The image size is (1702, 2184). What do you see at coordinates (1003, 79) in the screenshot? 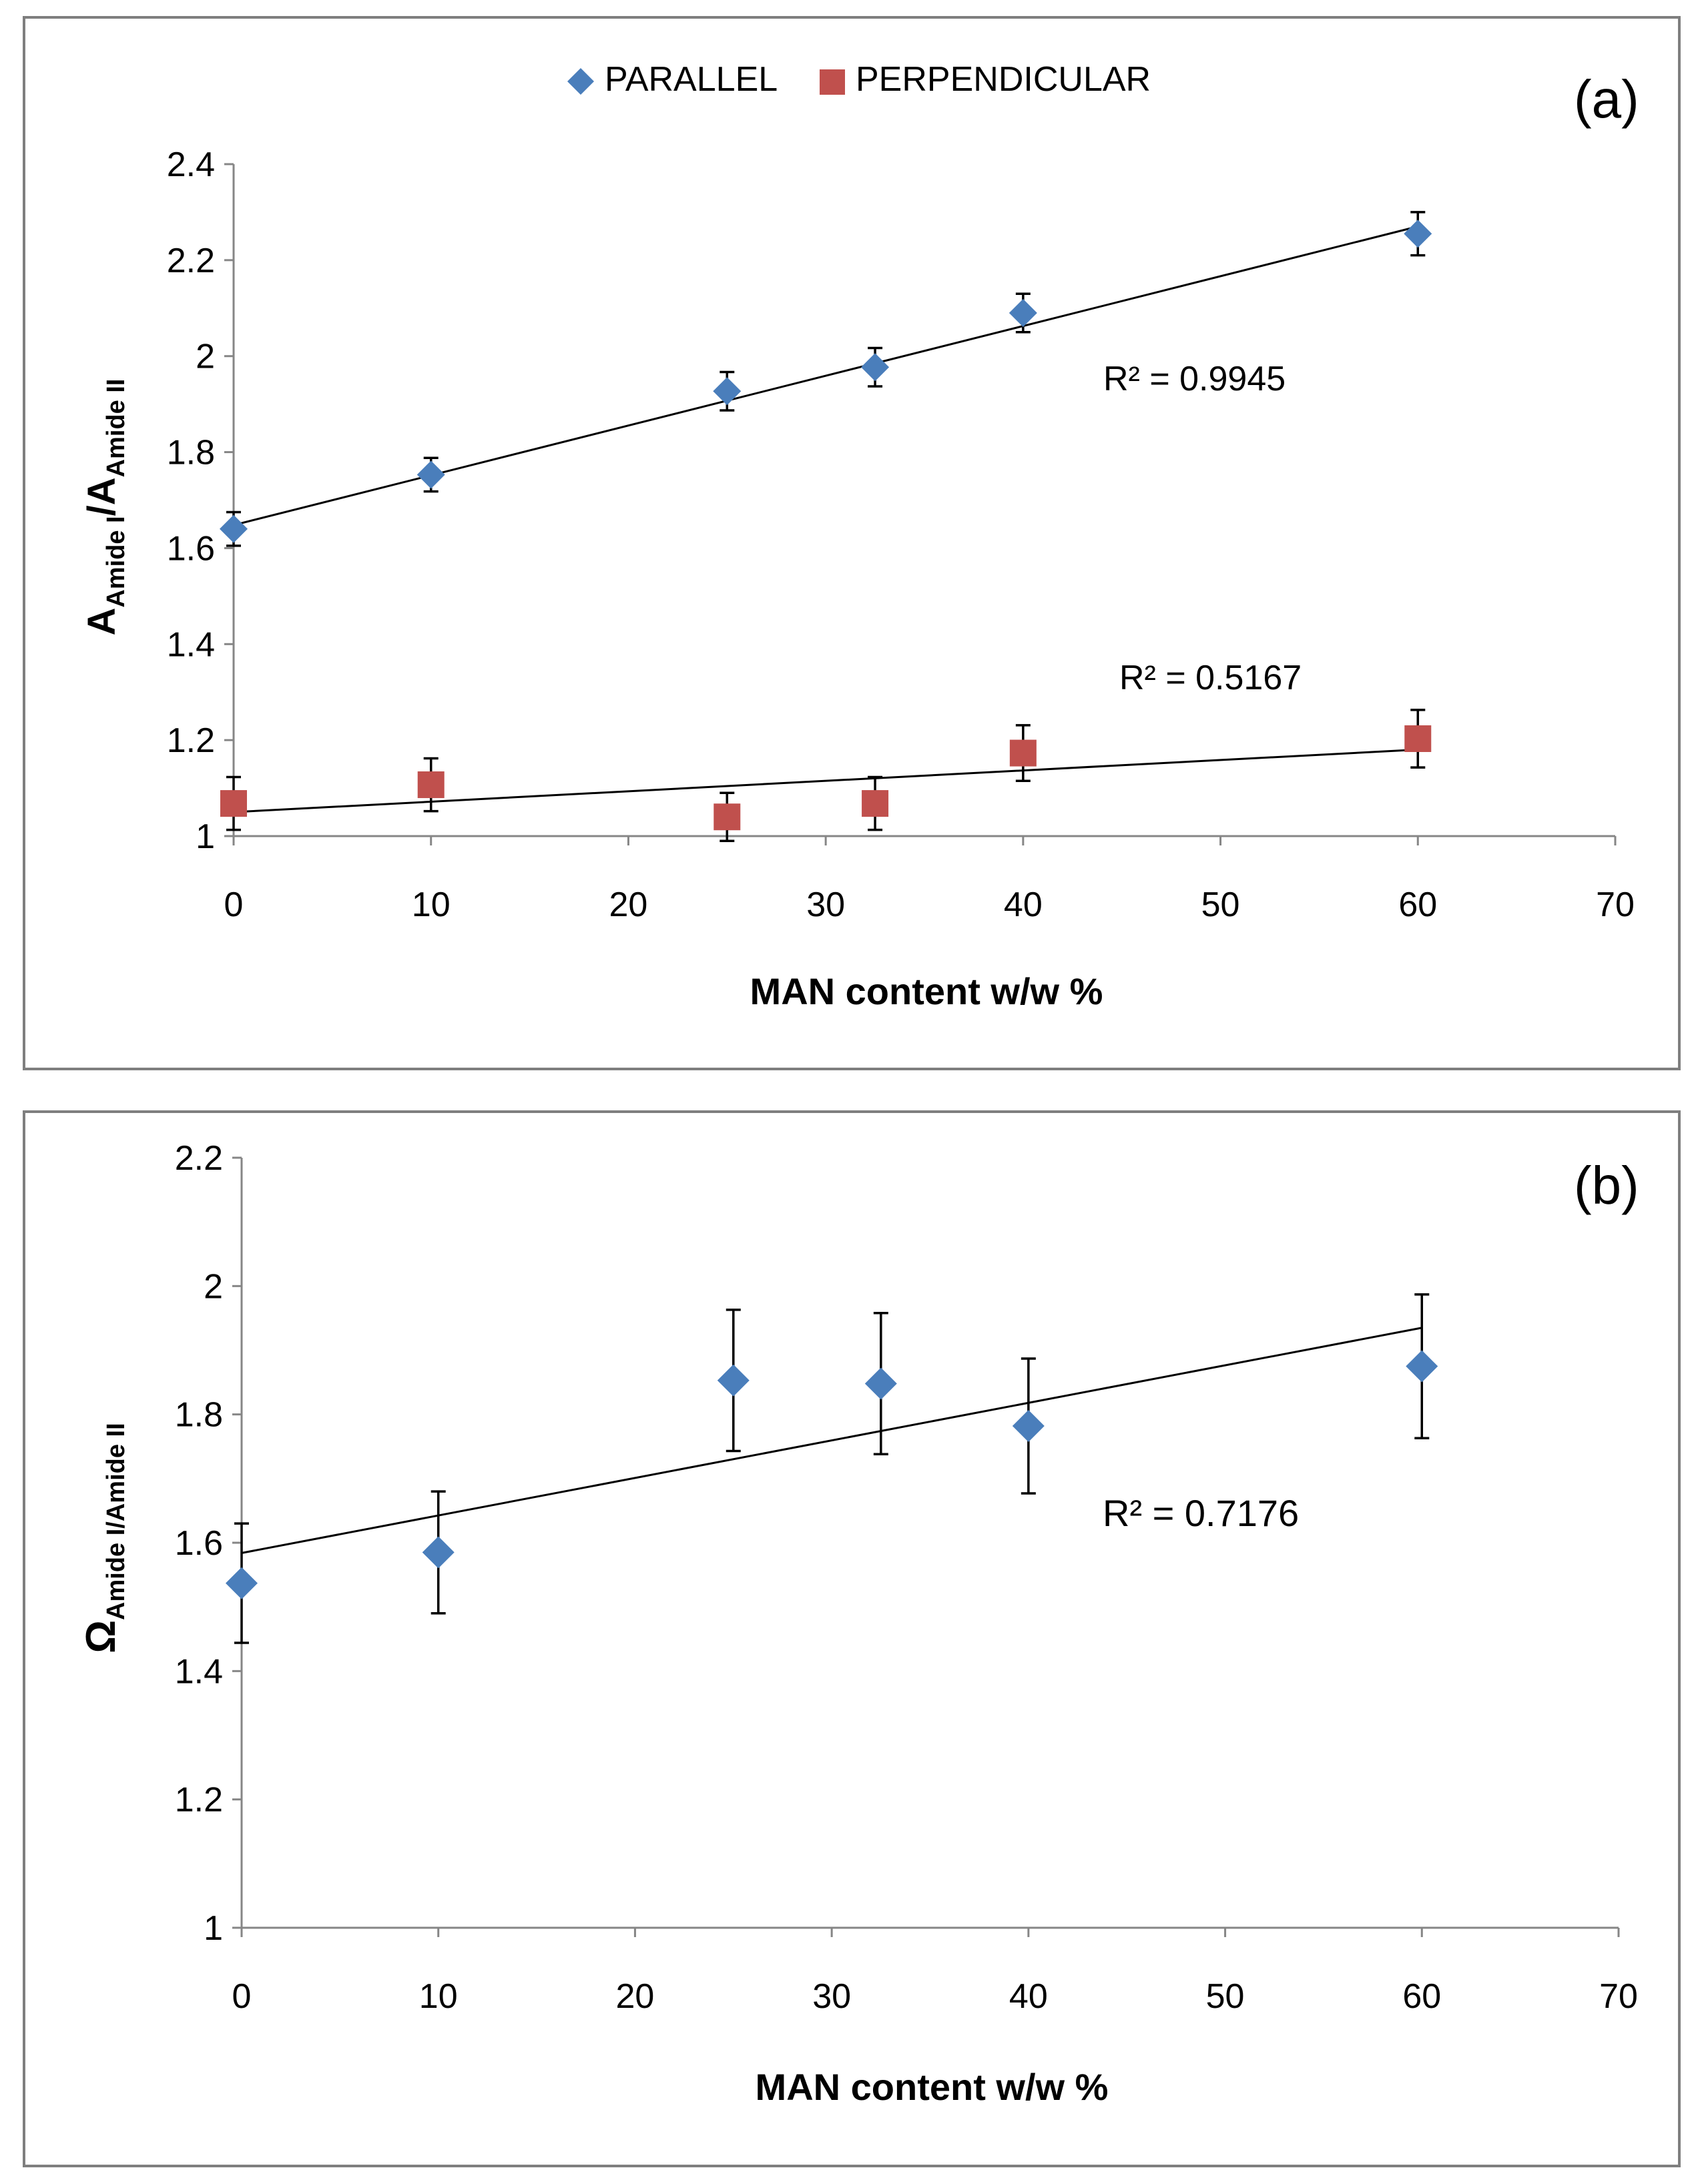
I see `legend-label-perpendicular: PERPENDICULAR` at bounding box center [1003, 79].